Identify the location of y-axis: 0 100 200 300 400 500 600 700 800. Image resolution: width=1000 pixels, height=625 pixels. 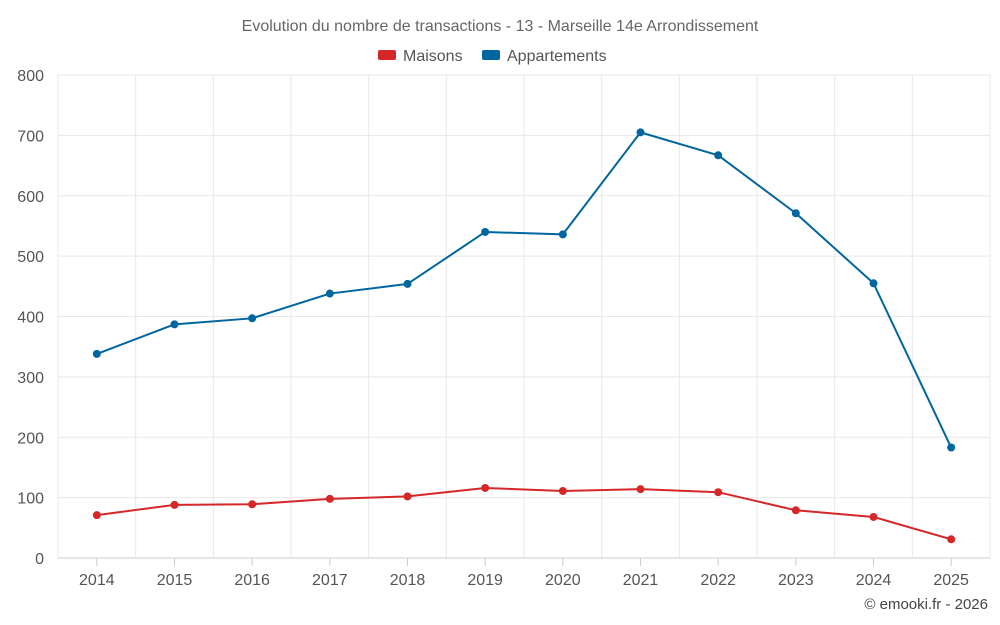
(30, 318).